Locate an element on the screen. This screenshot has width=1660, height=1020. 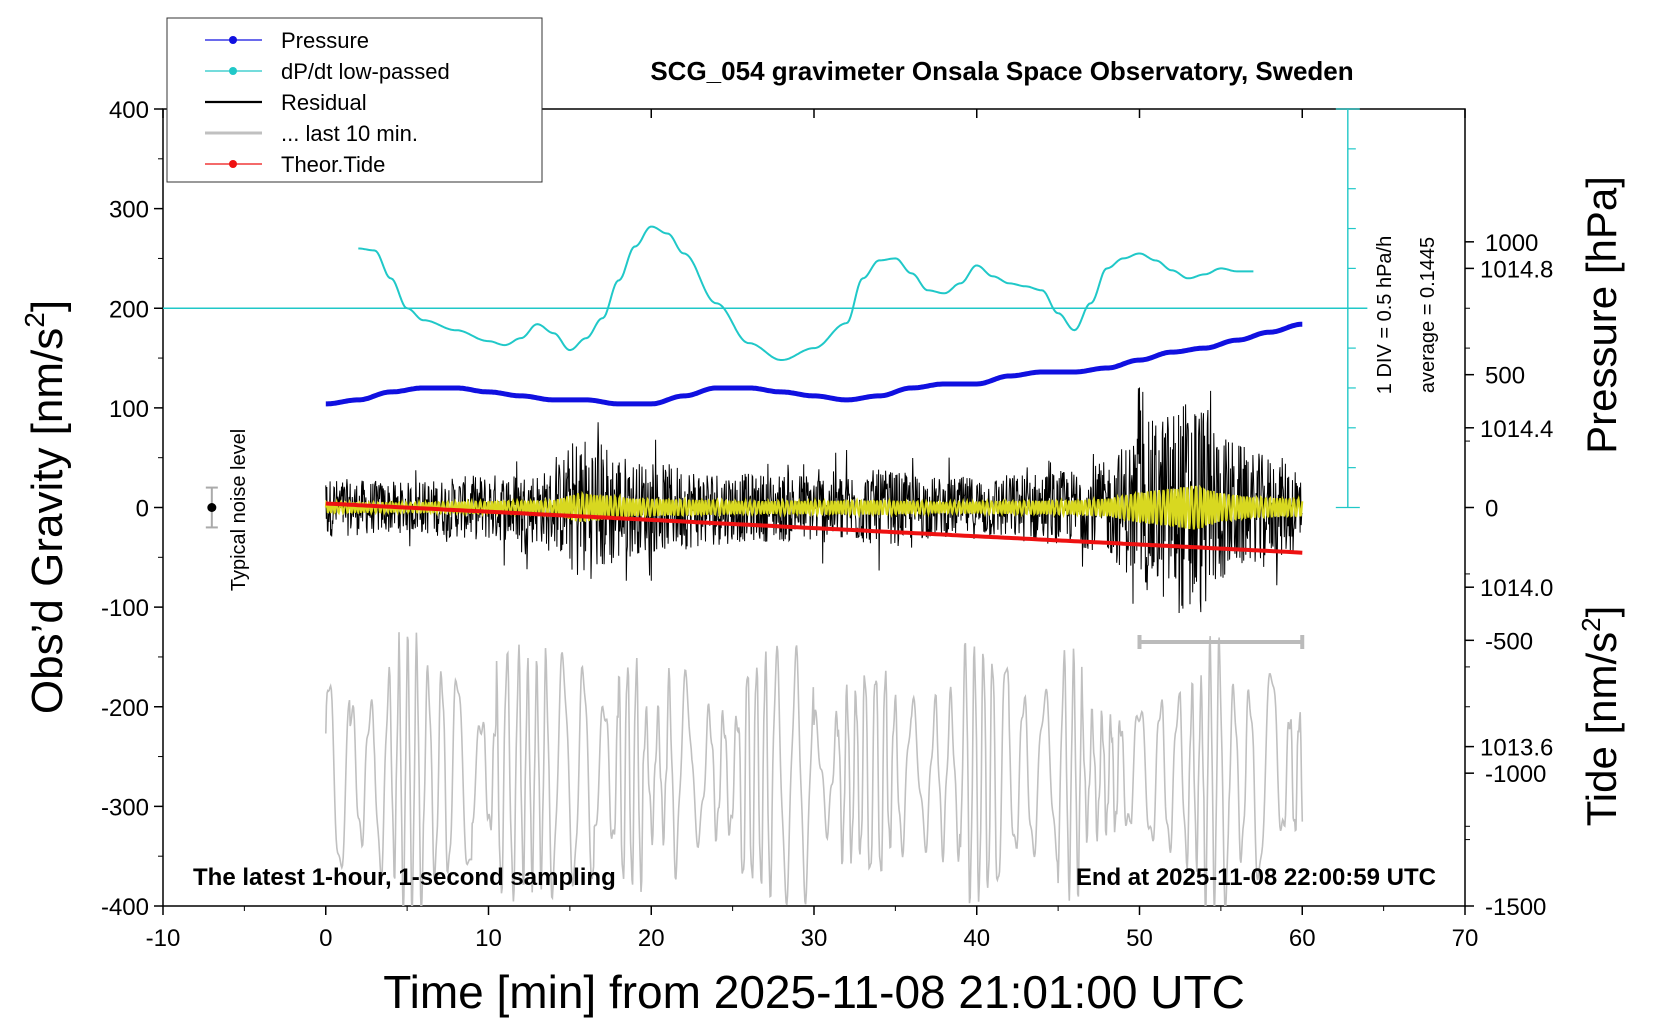
x-tick-label: 20 is located at coordinates (651, 938).